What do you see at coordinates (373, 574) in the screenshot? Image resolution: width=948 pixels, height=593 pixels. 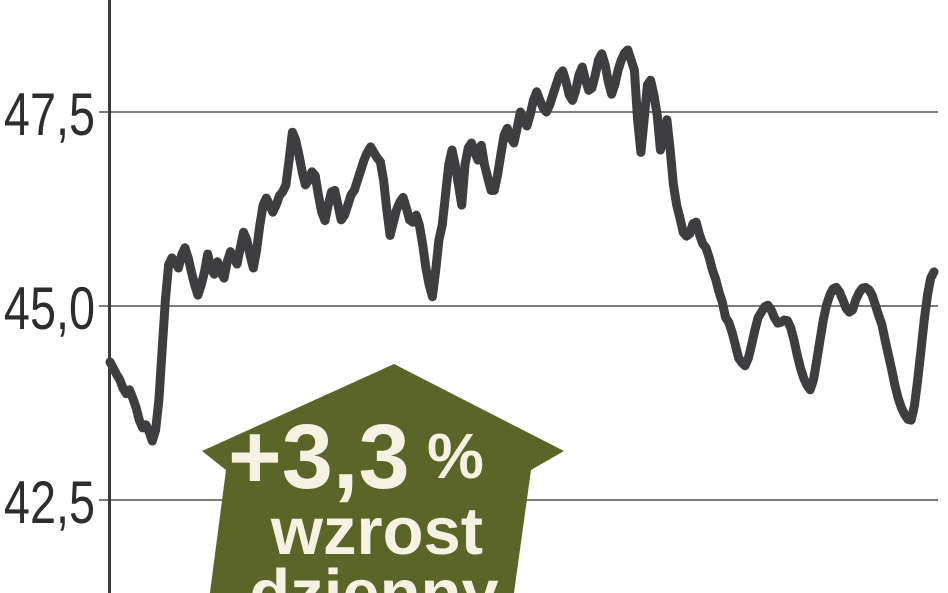 I see `arrow-label-dzienny: dzienny` at bounding box center [373, 574].